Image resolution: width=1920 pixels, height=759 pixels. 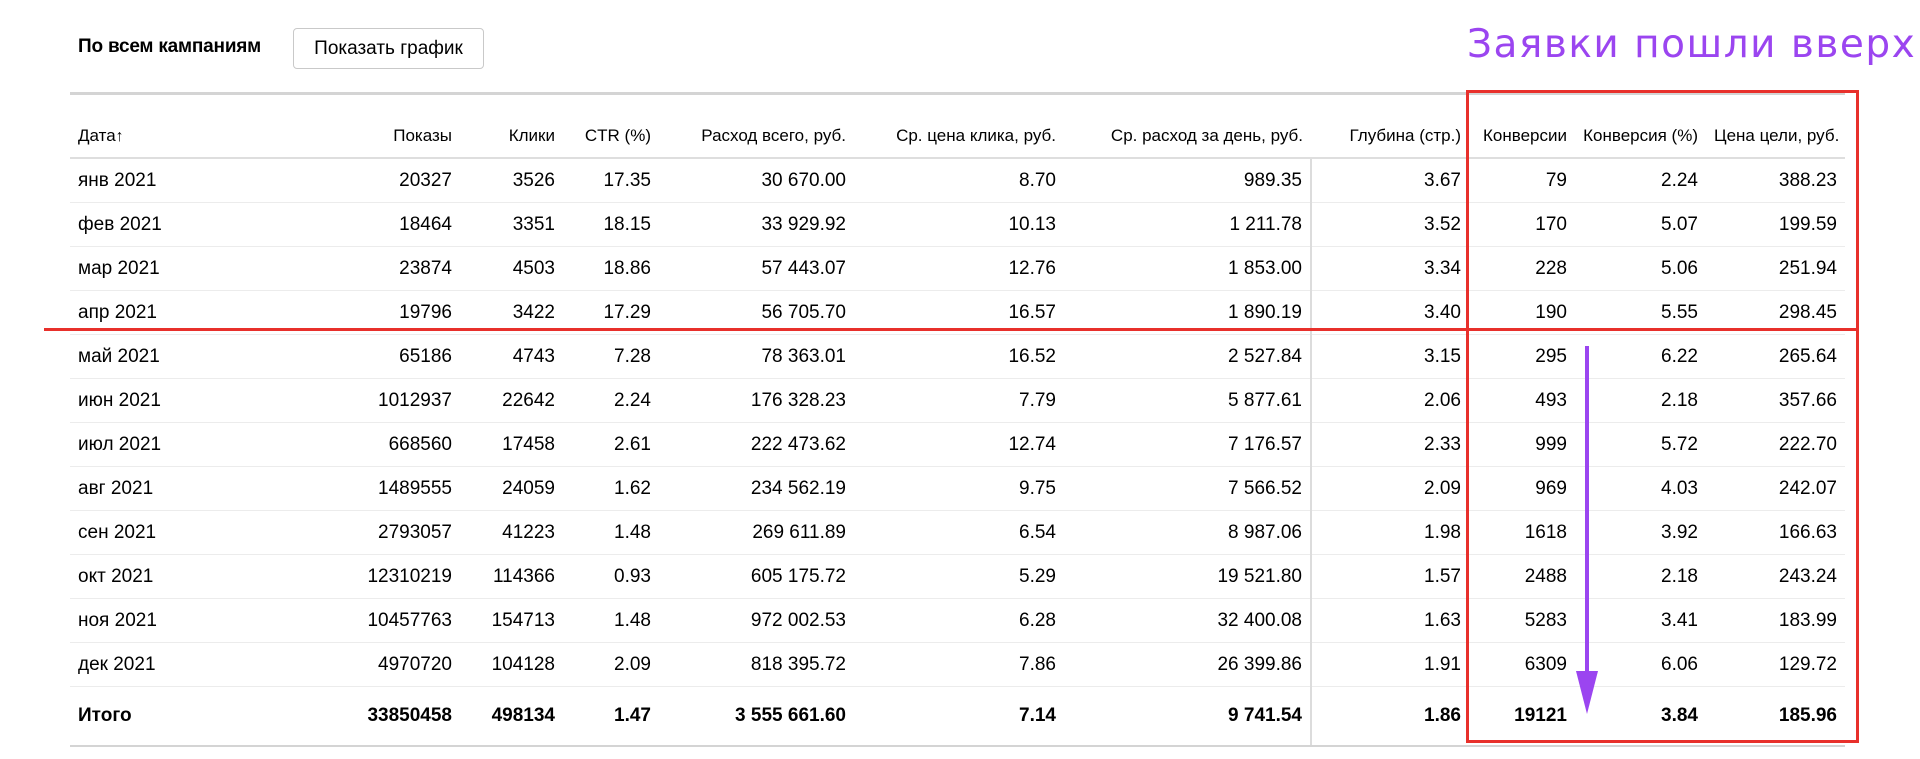 I want to click on cell-depth: 2.06, so click(x=1390, y=400).